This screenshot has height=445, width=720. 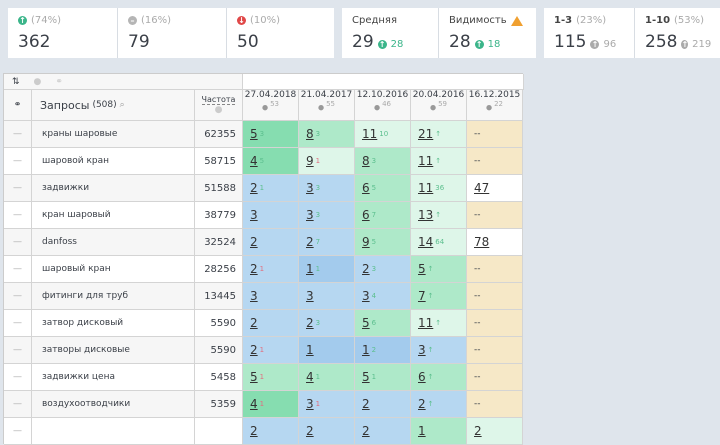 What do you see at coordinates (390, 33) in the screenshot?
I see `stat-card: Средняя 29 ↑ 28` at bounding box center [390, 33].